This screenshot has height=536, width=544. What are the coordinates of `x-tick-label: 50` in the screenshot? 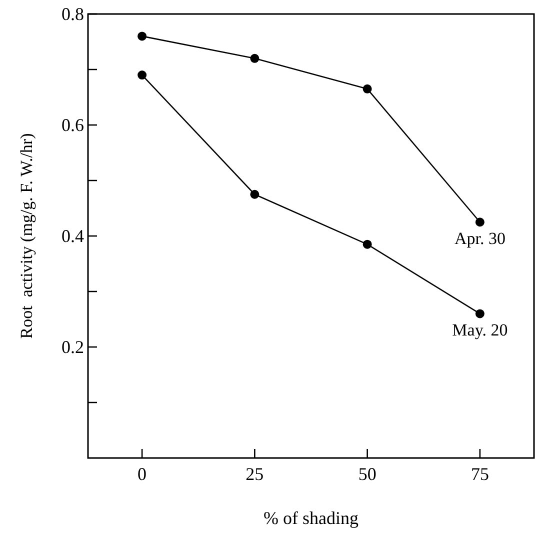 It's located at (367, 474).